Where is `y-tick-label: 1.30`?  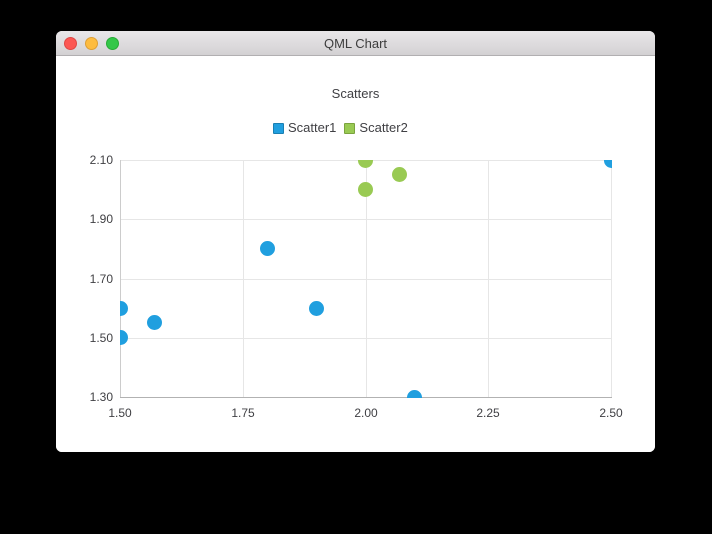 y-tick-label: 1.30 is located at coordinates (101, 397).